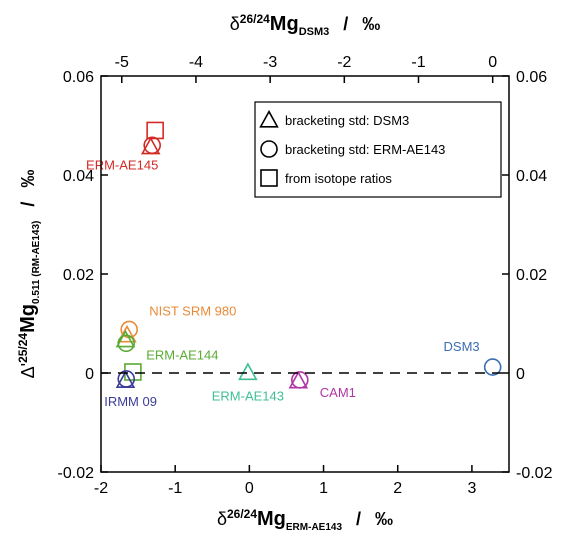  Describe the element at coordinates (122, 62) in the screenshot. I see `top-x-tick-label: -5` at that location.